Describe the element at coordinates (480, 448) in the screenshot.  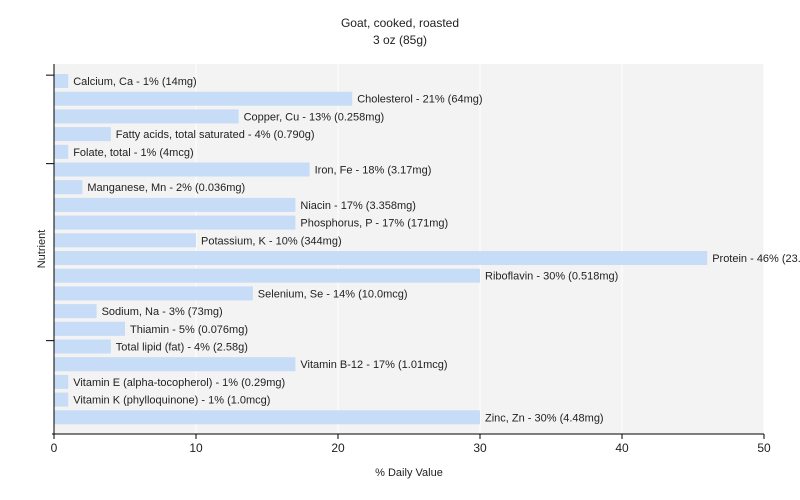
I see `x-tick-label: 30` at that location.